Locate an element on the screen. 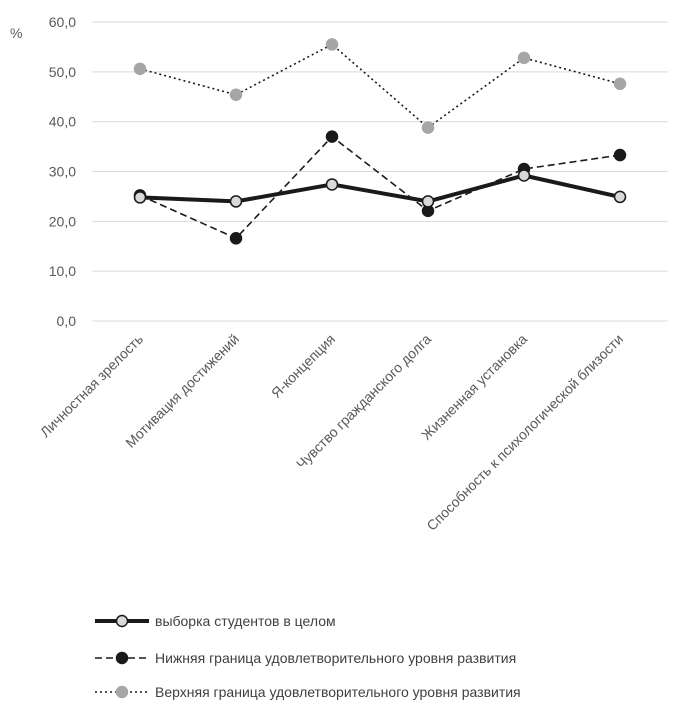  x-category-label: Жизненная установка is located at coordinates (474, 387).